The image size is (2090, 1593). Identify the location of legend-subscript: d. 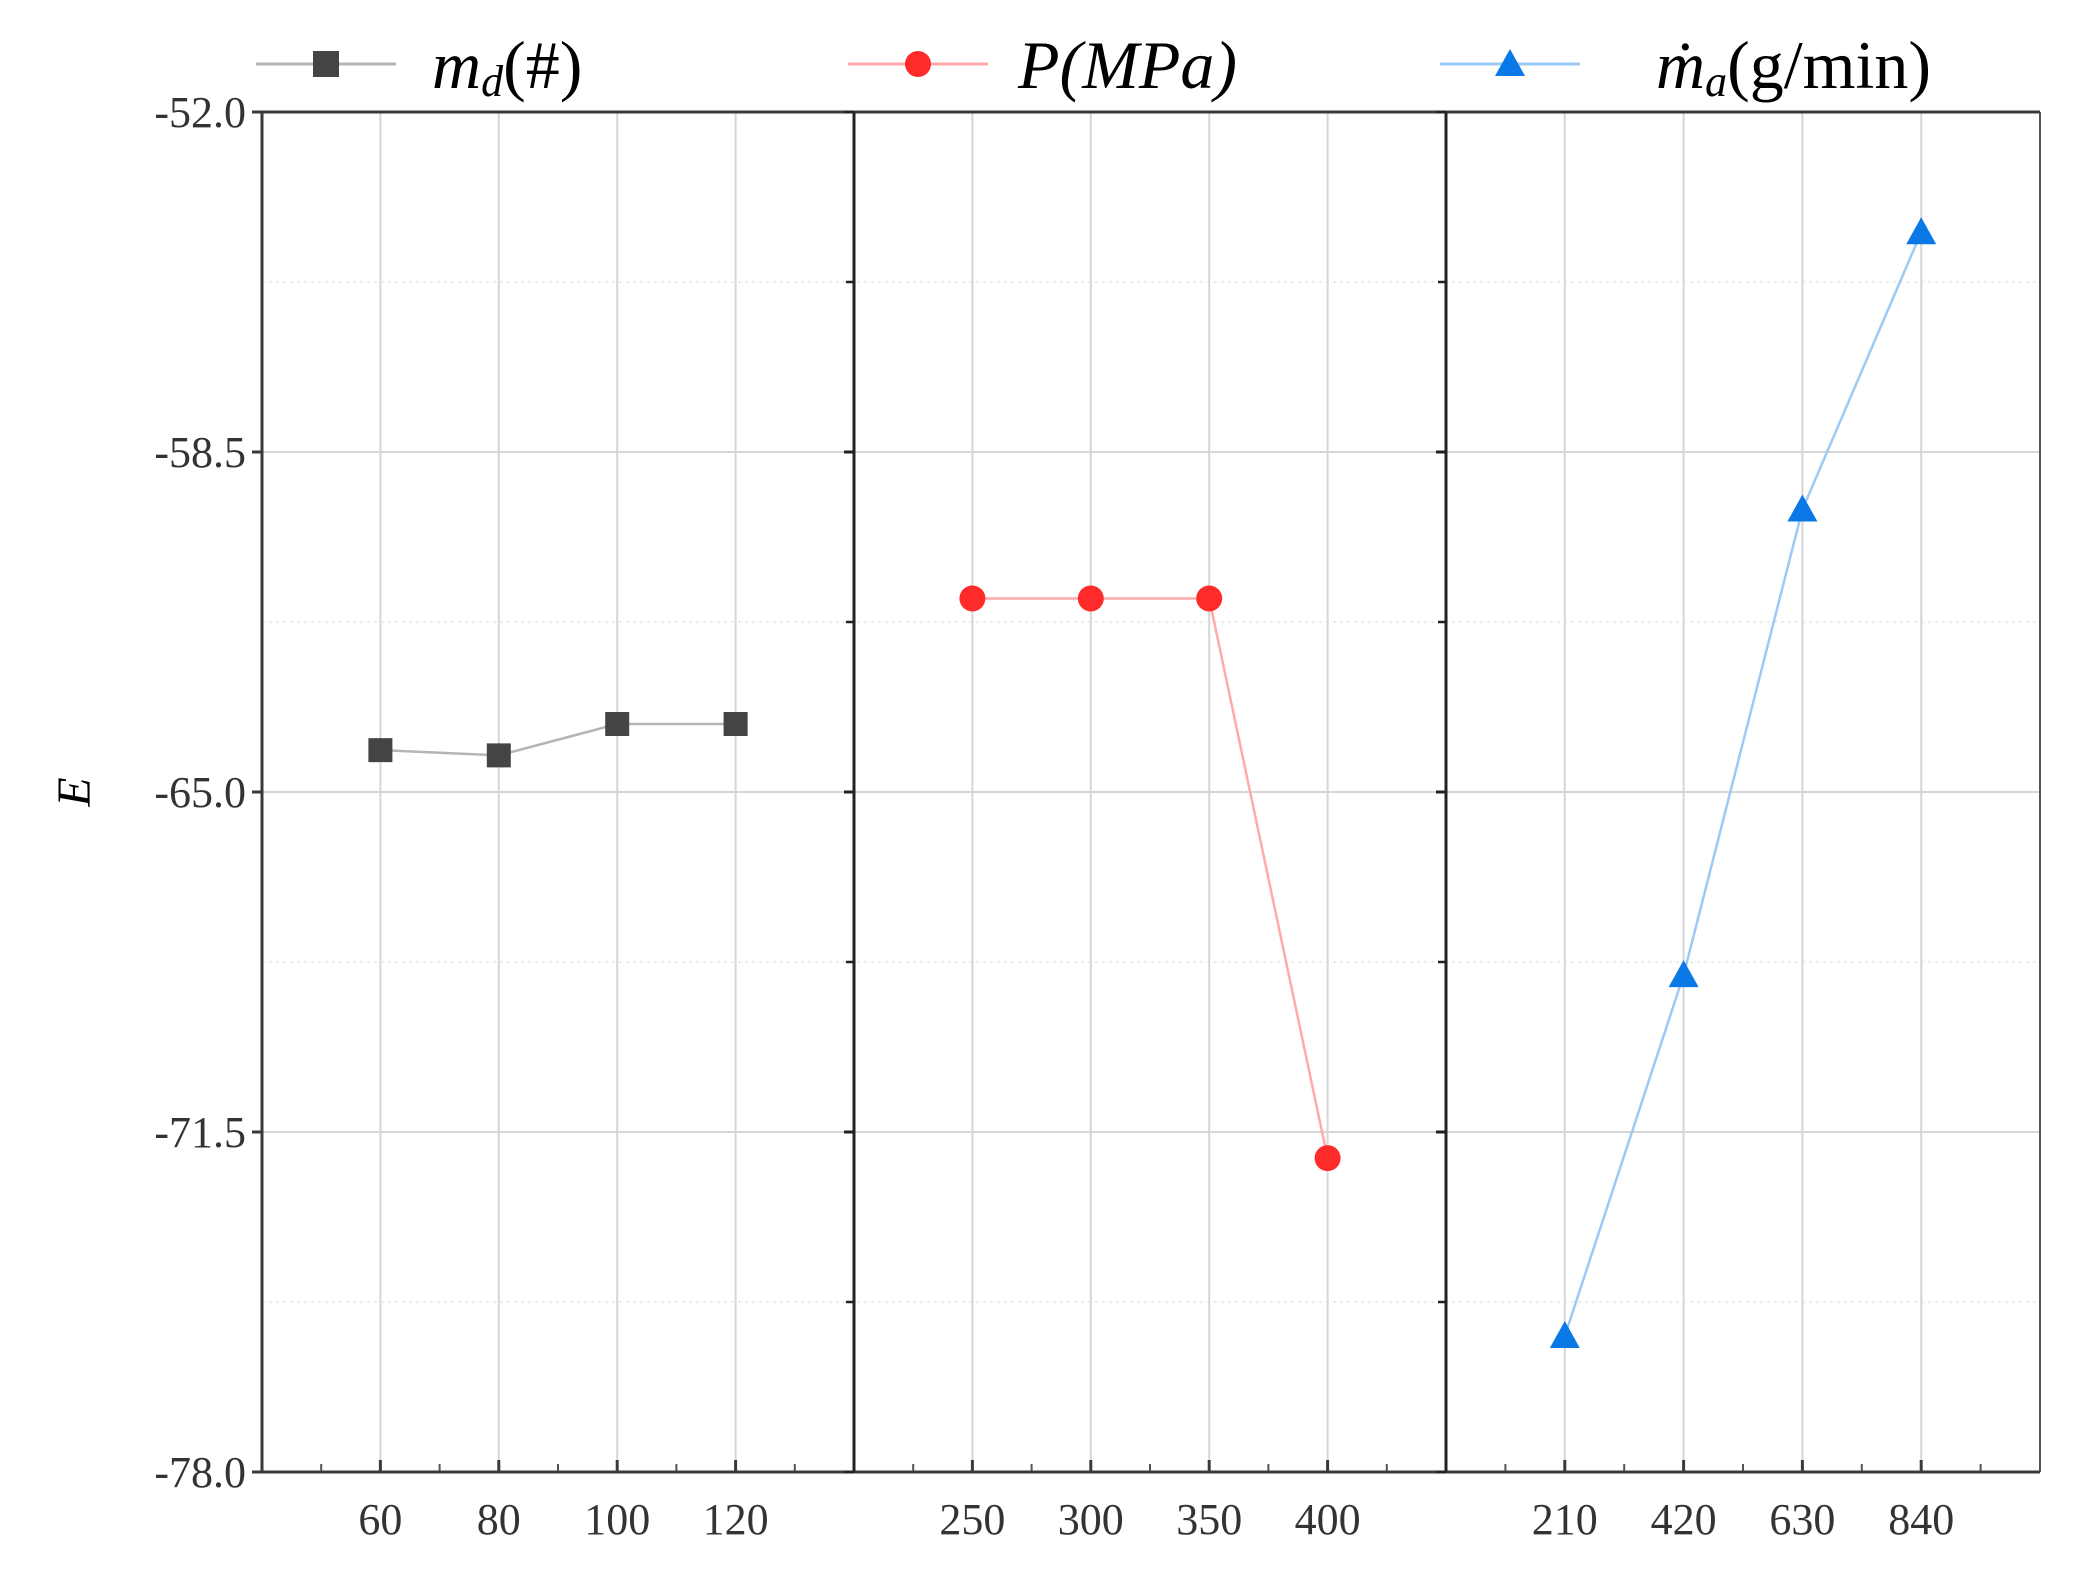
(492, 81).